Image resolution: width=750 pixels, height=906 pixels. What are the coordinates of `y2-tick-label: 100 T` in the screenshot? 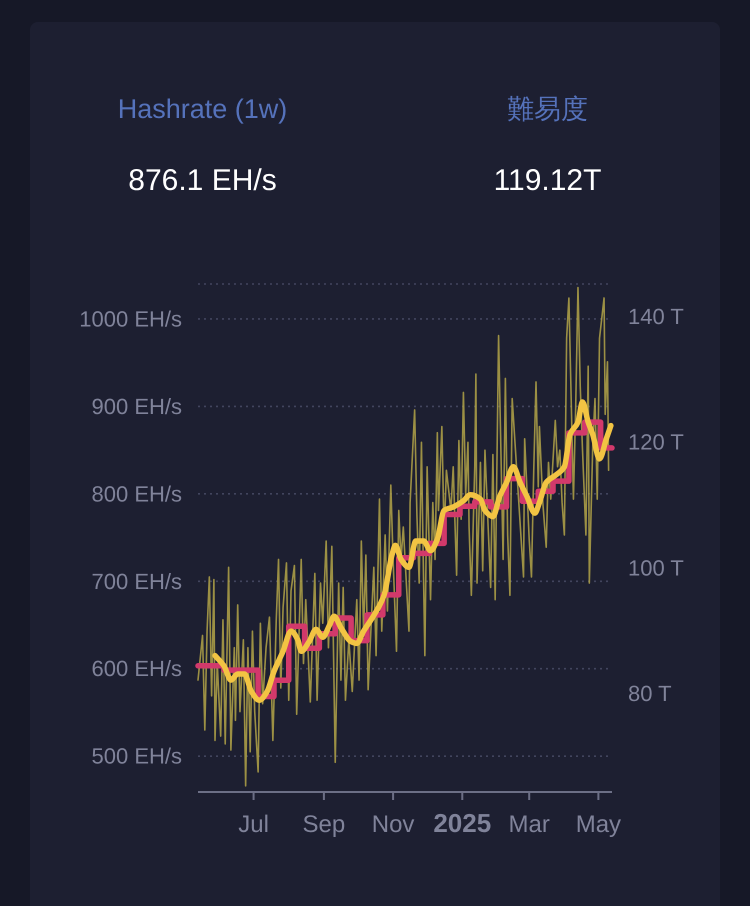 It's located at (656, 567).